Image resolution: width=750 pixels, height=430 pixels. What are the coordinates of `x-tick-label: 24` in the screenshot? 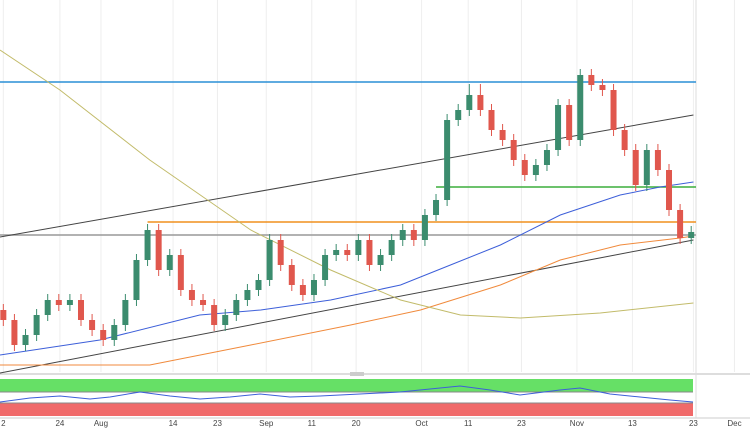 It's located at (59, 423).